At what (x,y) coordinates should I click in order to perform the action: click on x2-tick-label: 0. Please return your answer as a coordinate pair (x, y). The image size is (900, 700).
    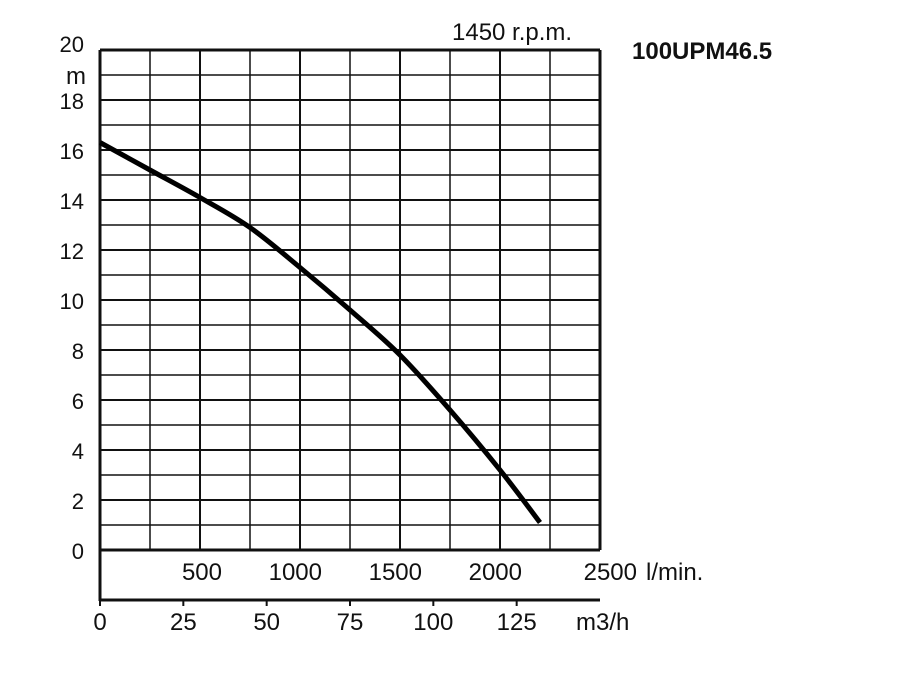
    Looking at the image, I should click on (99, 622).